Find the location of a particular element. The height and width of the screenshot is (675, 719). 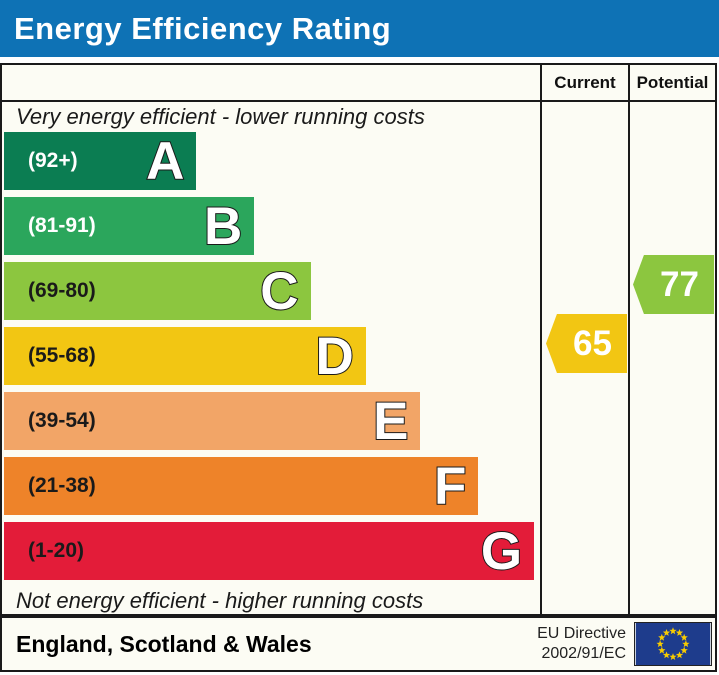

potential-value-column: 77 is located at coordinates (671, 358).